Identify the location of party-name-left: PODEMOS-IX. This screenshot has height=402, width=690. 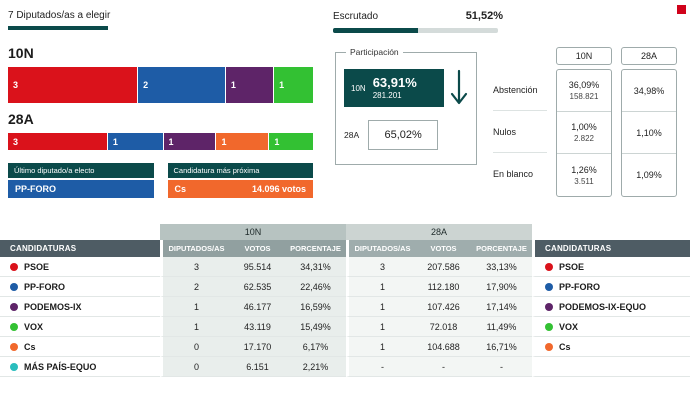
(80, 307).